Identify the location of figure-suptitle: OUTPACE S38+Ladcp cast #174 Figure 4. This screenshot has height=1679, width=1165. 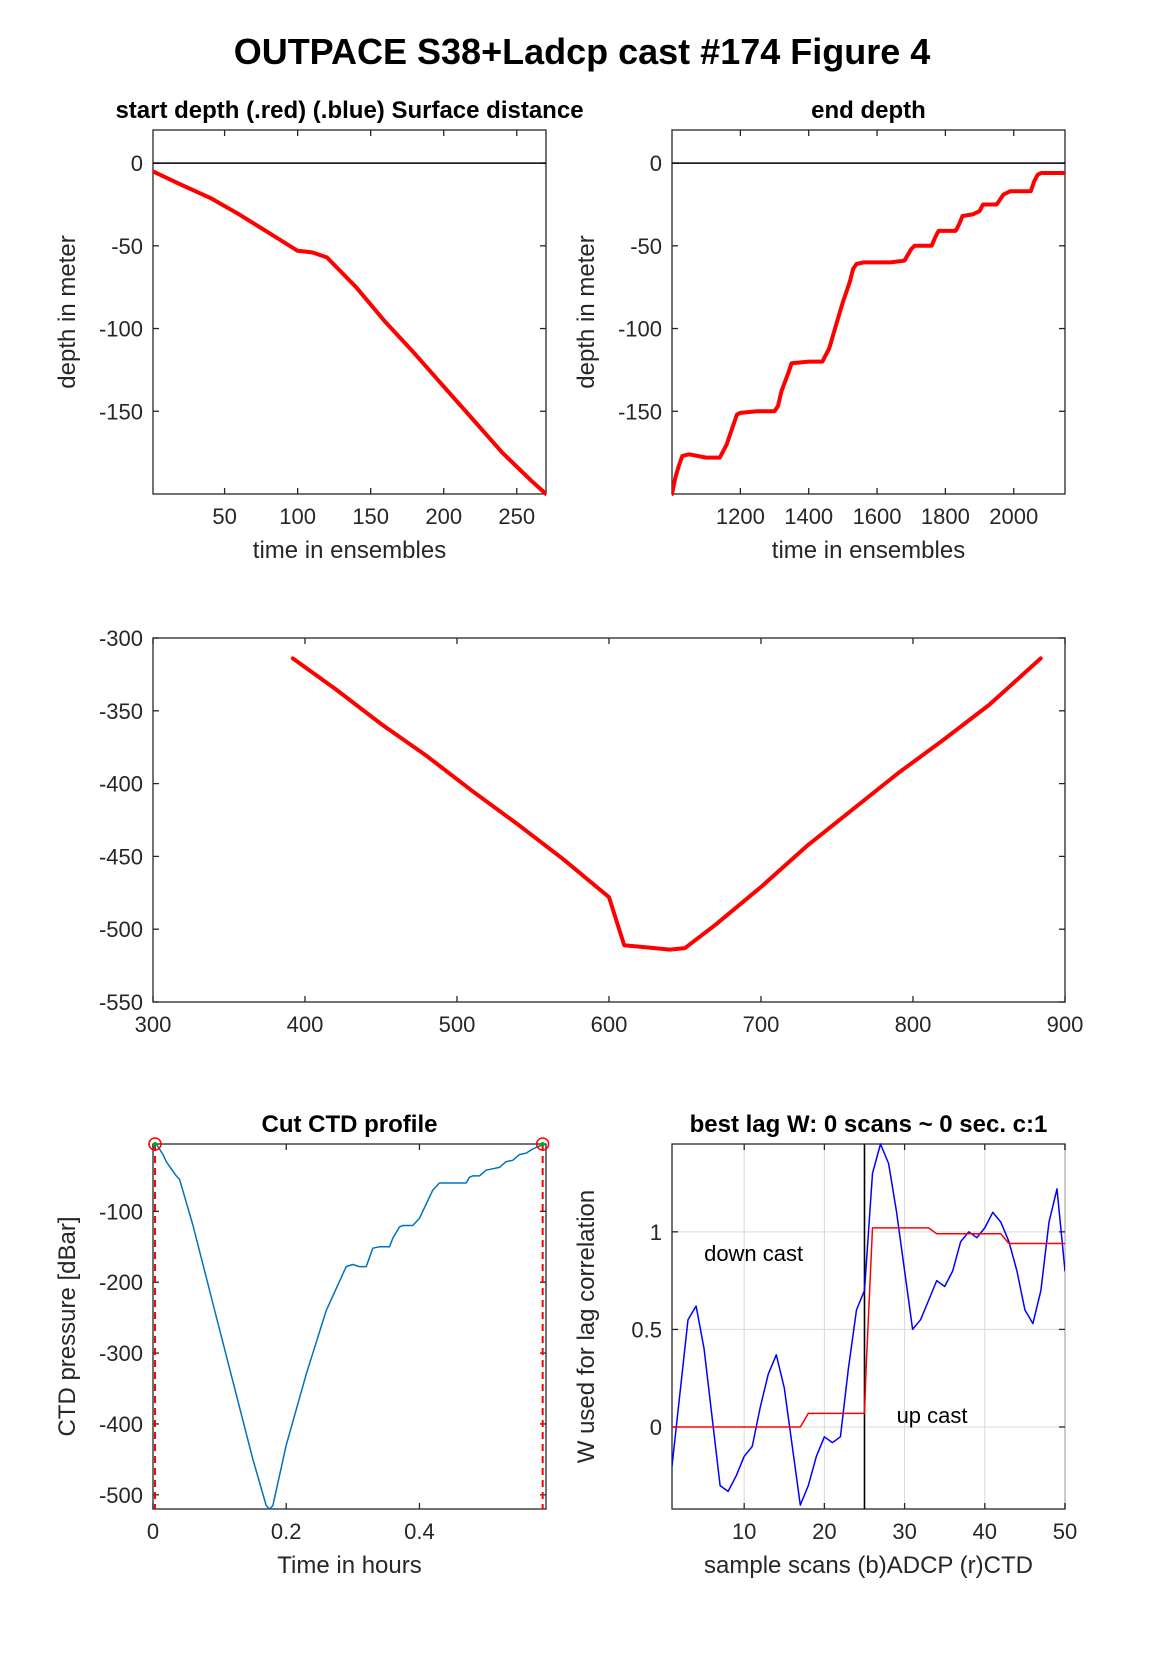
(582, 51).